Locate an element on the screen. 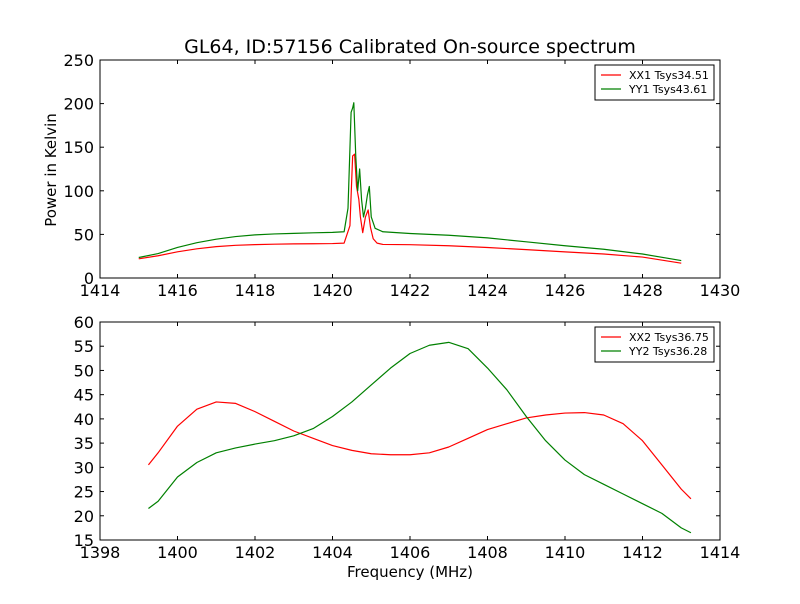 Image resolution: width=800 pixels, height=604 pixels. top-y-tick-label: 100 is located at coordinates (78, 191).